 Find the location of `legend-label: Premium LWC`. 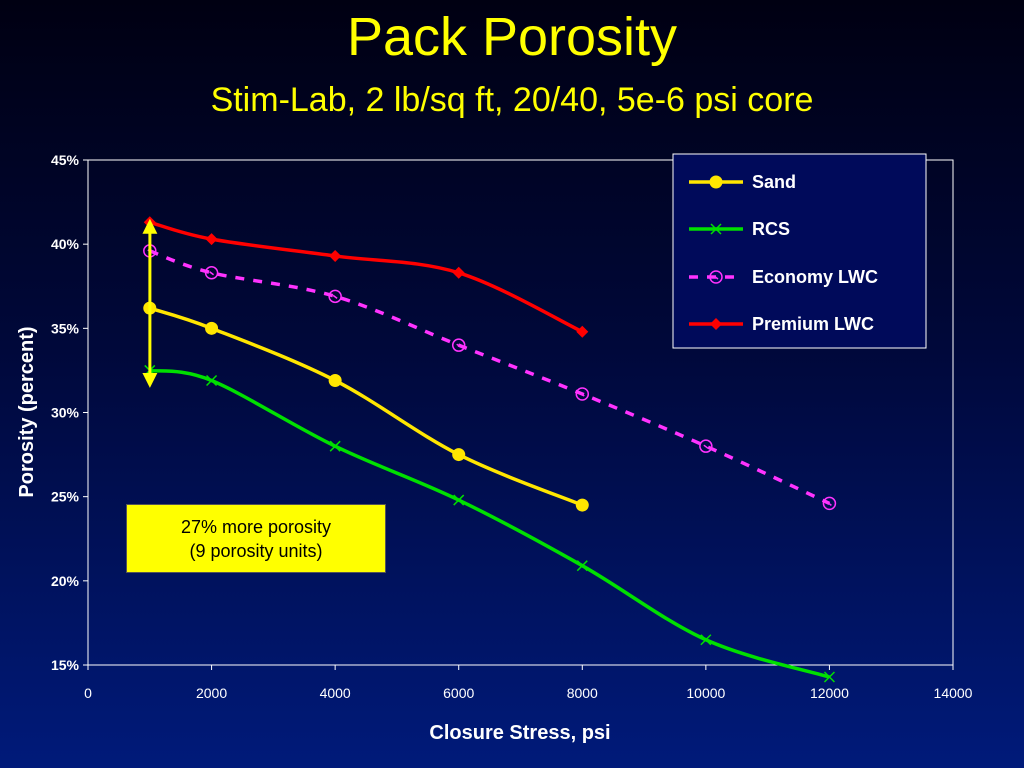

legend-label: Premium LWC is located at coordinates (813, 324).